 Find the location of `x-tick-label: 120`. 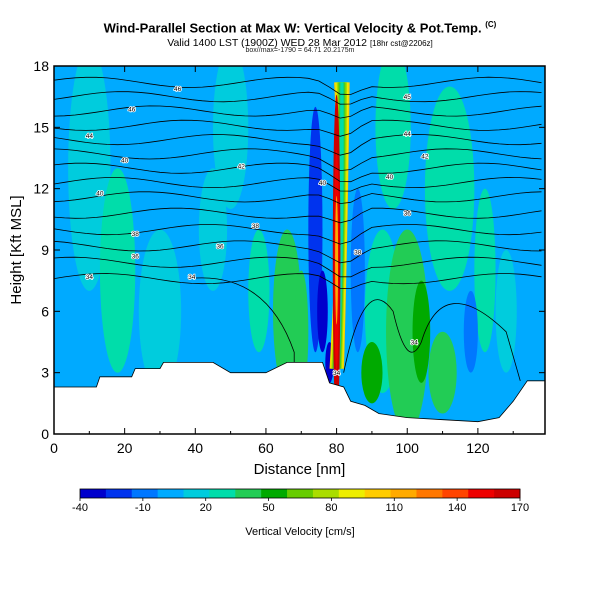

x-tick-label: 120 is located at coordinates (478, 448).